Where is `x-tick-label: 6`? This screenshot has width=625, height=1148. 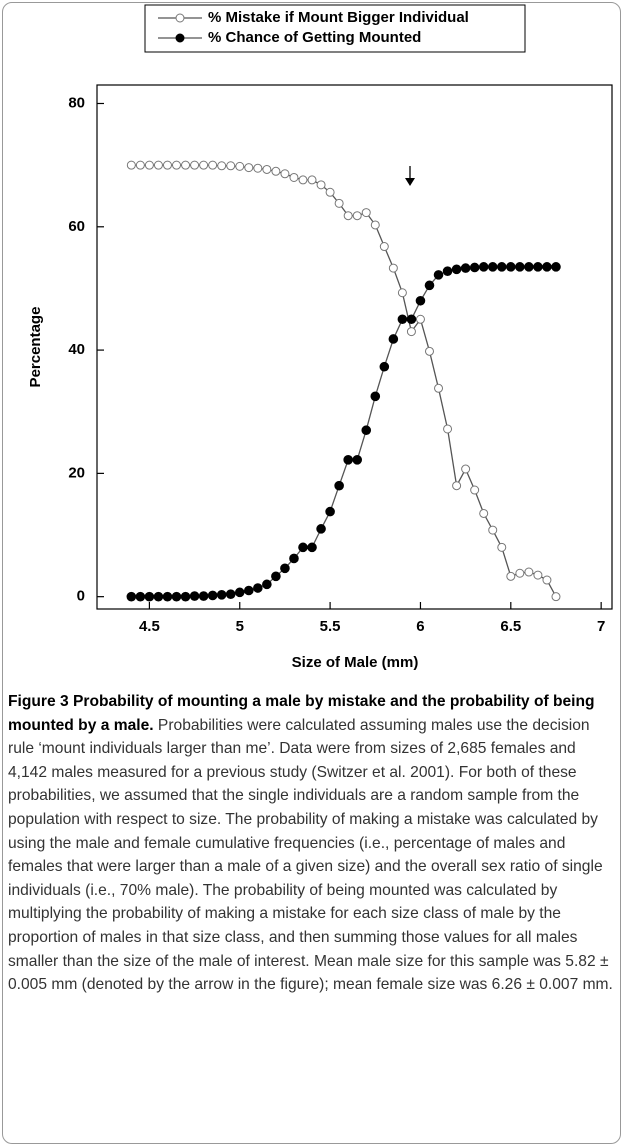 x-tick-label: 6 is located at coordinates (420, 626).